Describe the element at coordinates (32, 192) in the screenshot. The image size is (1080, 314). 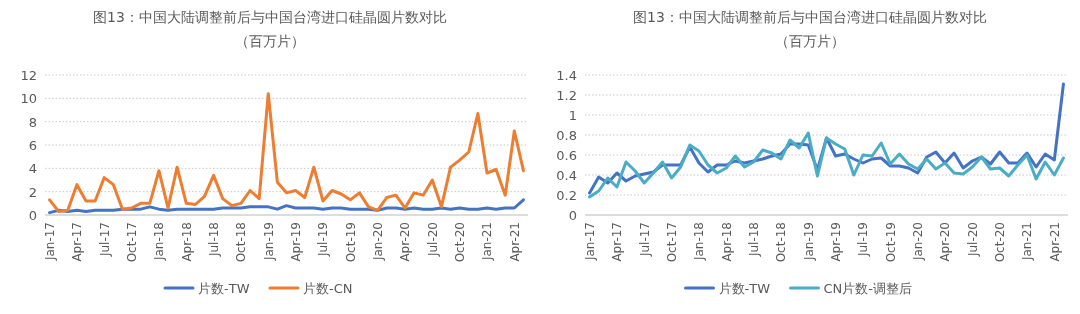
I see `y-tick-label: 2` at that location.